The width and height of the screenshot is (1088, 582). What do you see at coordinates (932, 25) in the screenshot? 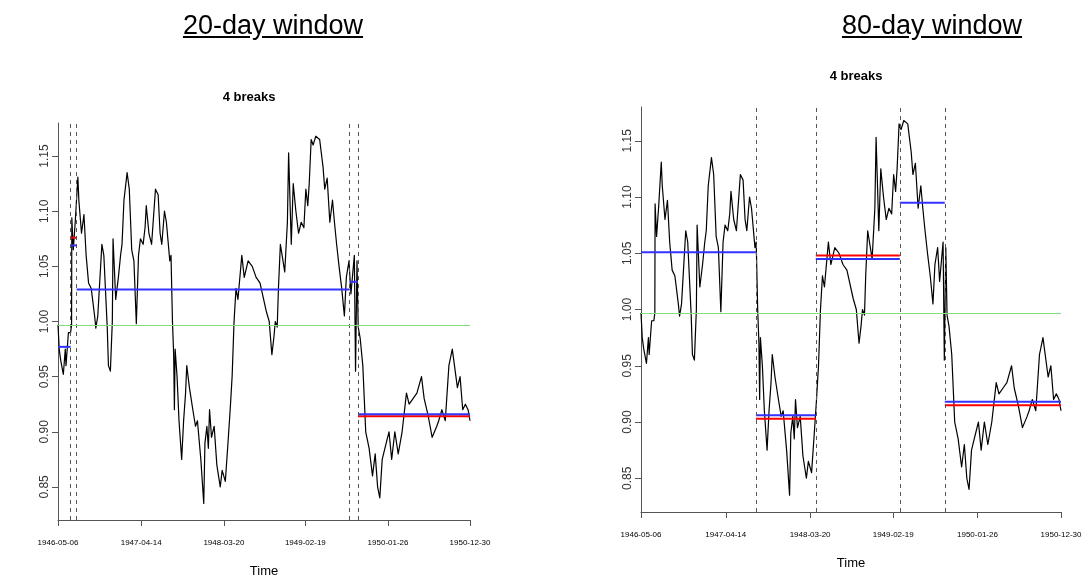
I see `chart-title: 80-day window` at bounding box center [932, 25].